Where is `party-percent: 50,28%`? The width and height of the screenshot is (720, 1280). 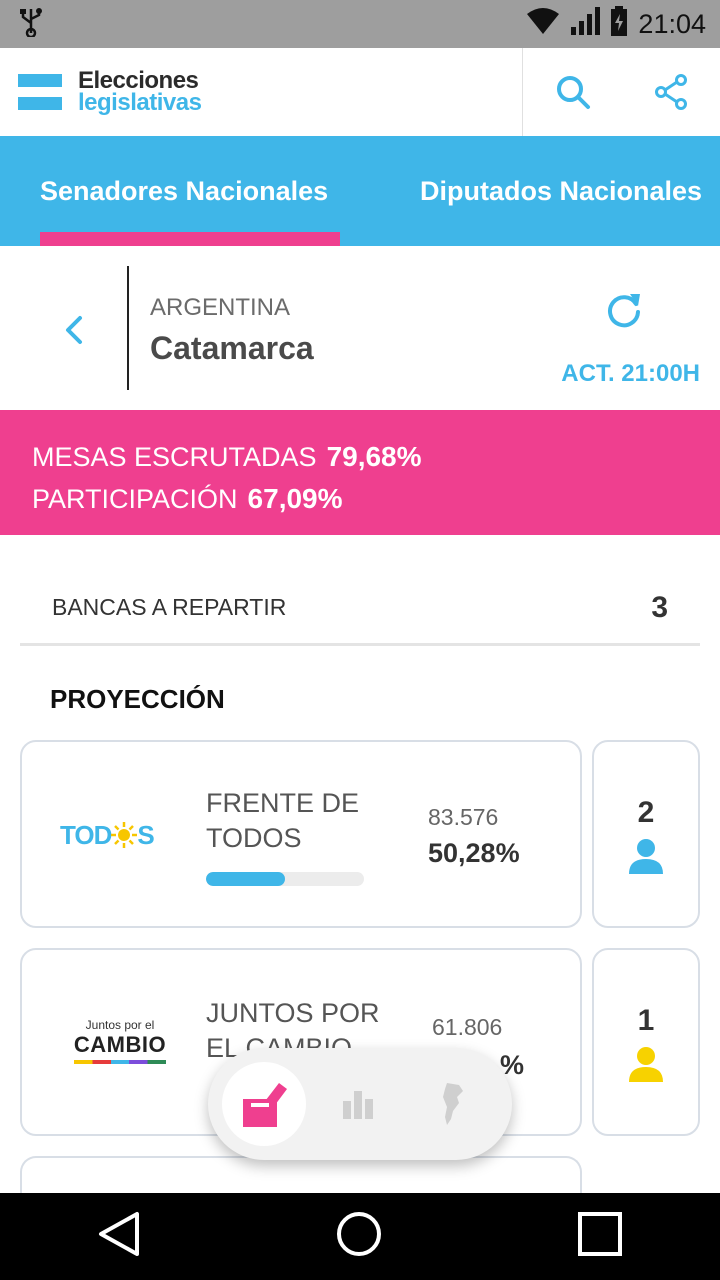 party-percent: 50,28% is located at coordinates (474, 853).